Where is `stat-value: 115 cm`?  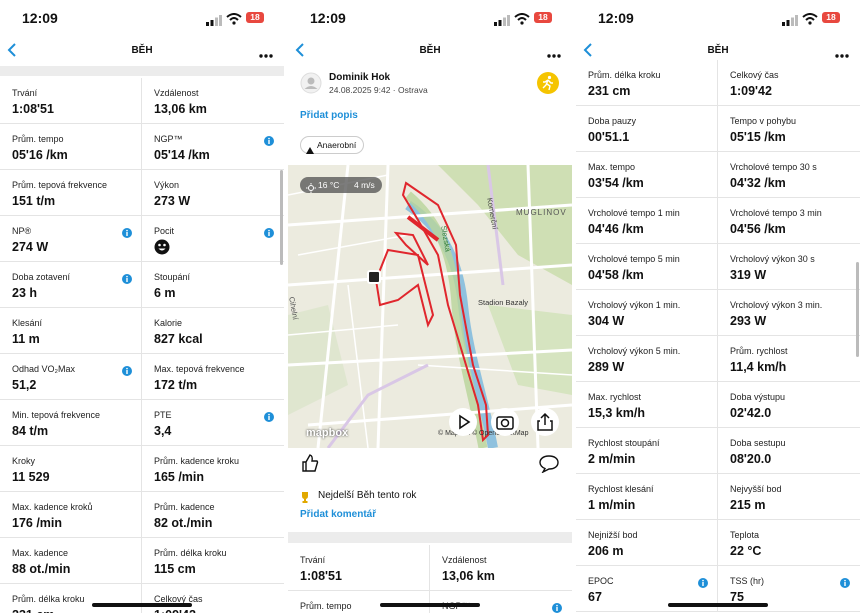 stat-value: 115 cm is located at coordinates (175, 569).